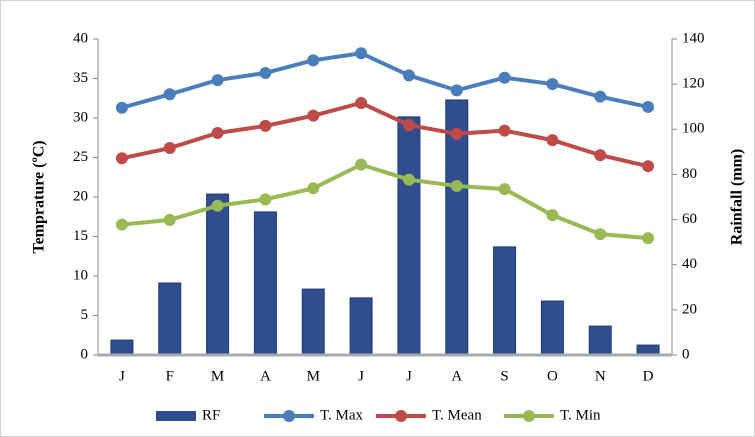 This screenshot has height=437, width=755. What do you see at coordinates (80, 117) in the screenshot?
I see `y-tick-label: 30` at bounding box center [80, 117].